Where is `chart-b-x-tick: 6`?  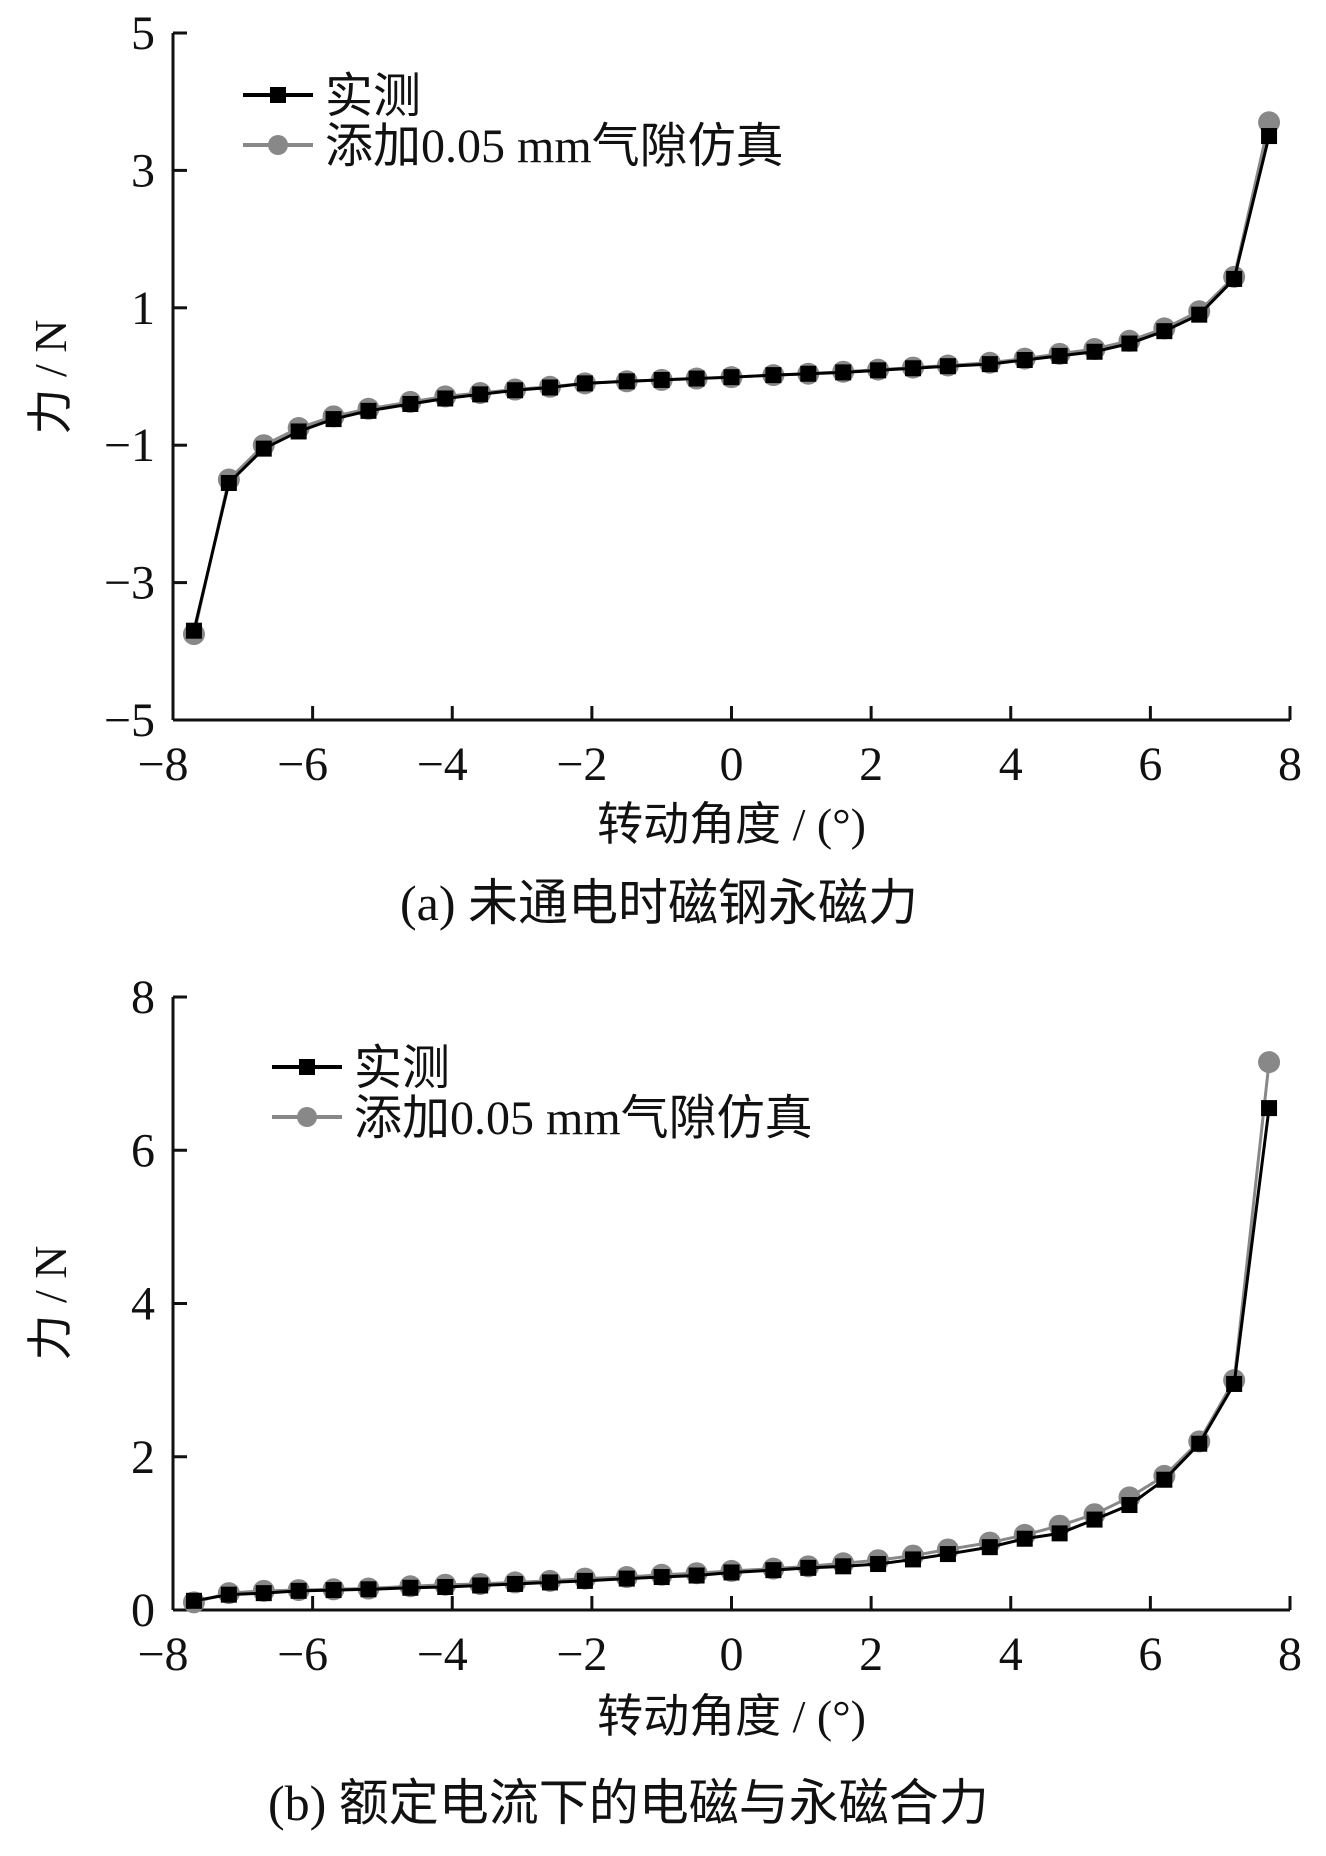
chart-b-x-tick: 6 is located at coordinates (1150, 1654).